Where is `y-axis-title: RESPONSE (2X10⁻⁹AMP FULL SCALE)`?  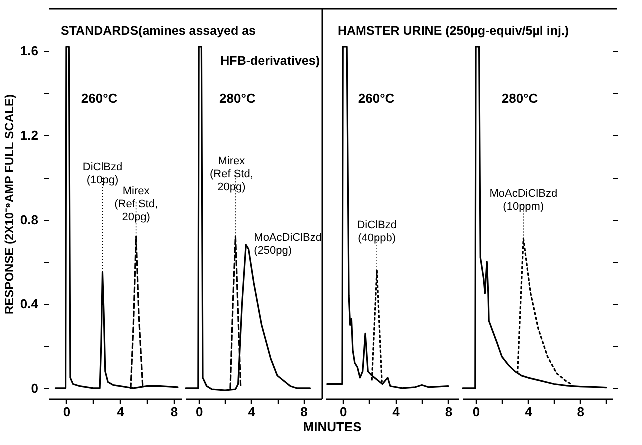
y-axis-title: RESPONSE (2X10⁻⁹AMP FULL SCALE) is located at coordinates (9, 204).